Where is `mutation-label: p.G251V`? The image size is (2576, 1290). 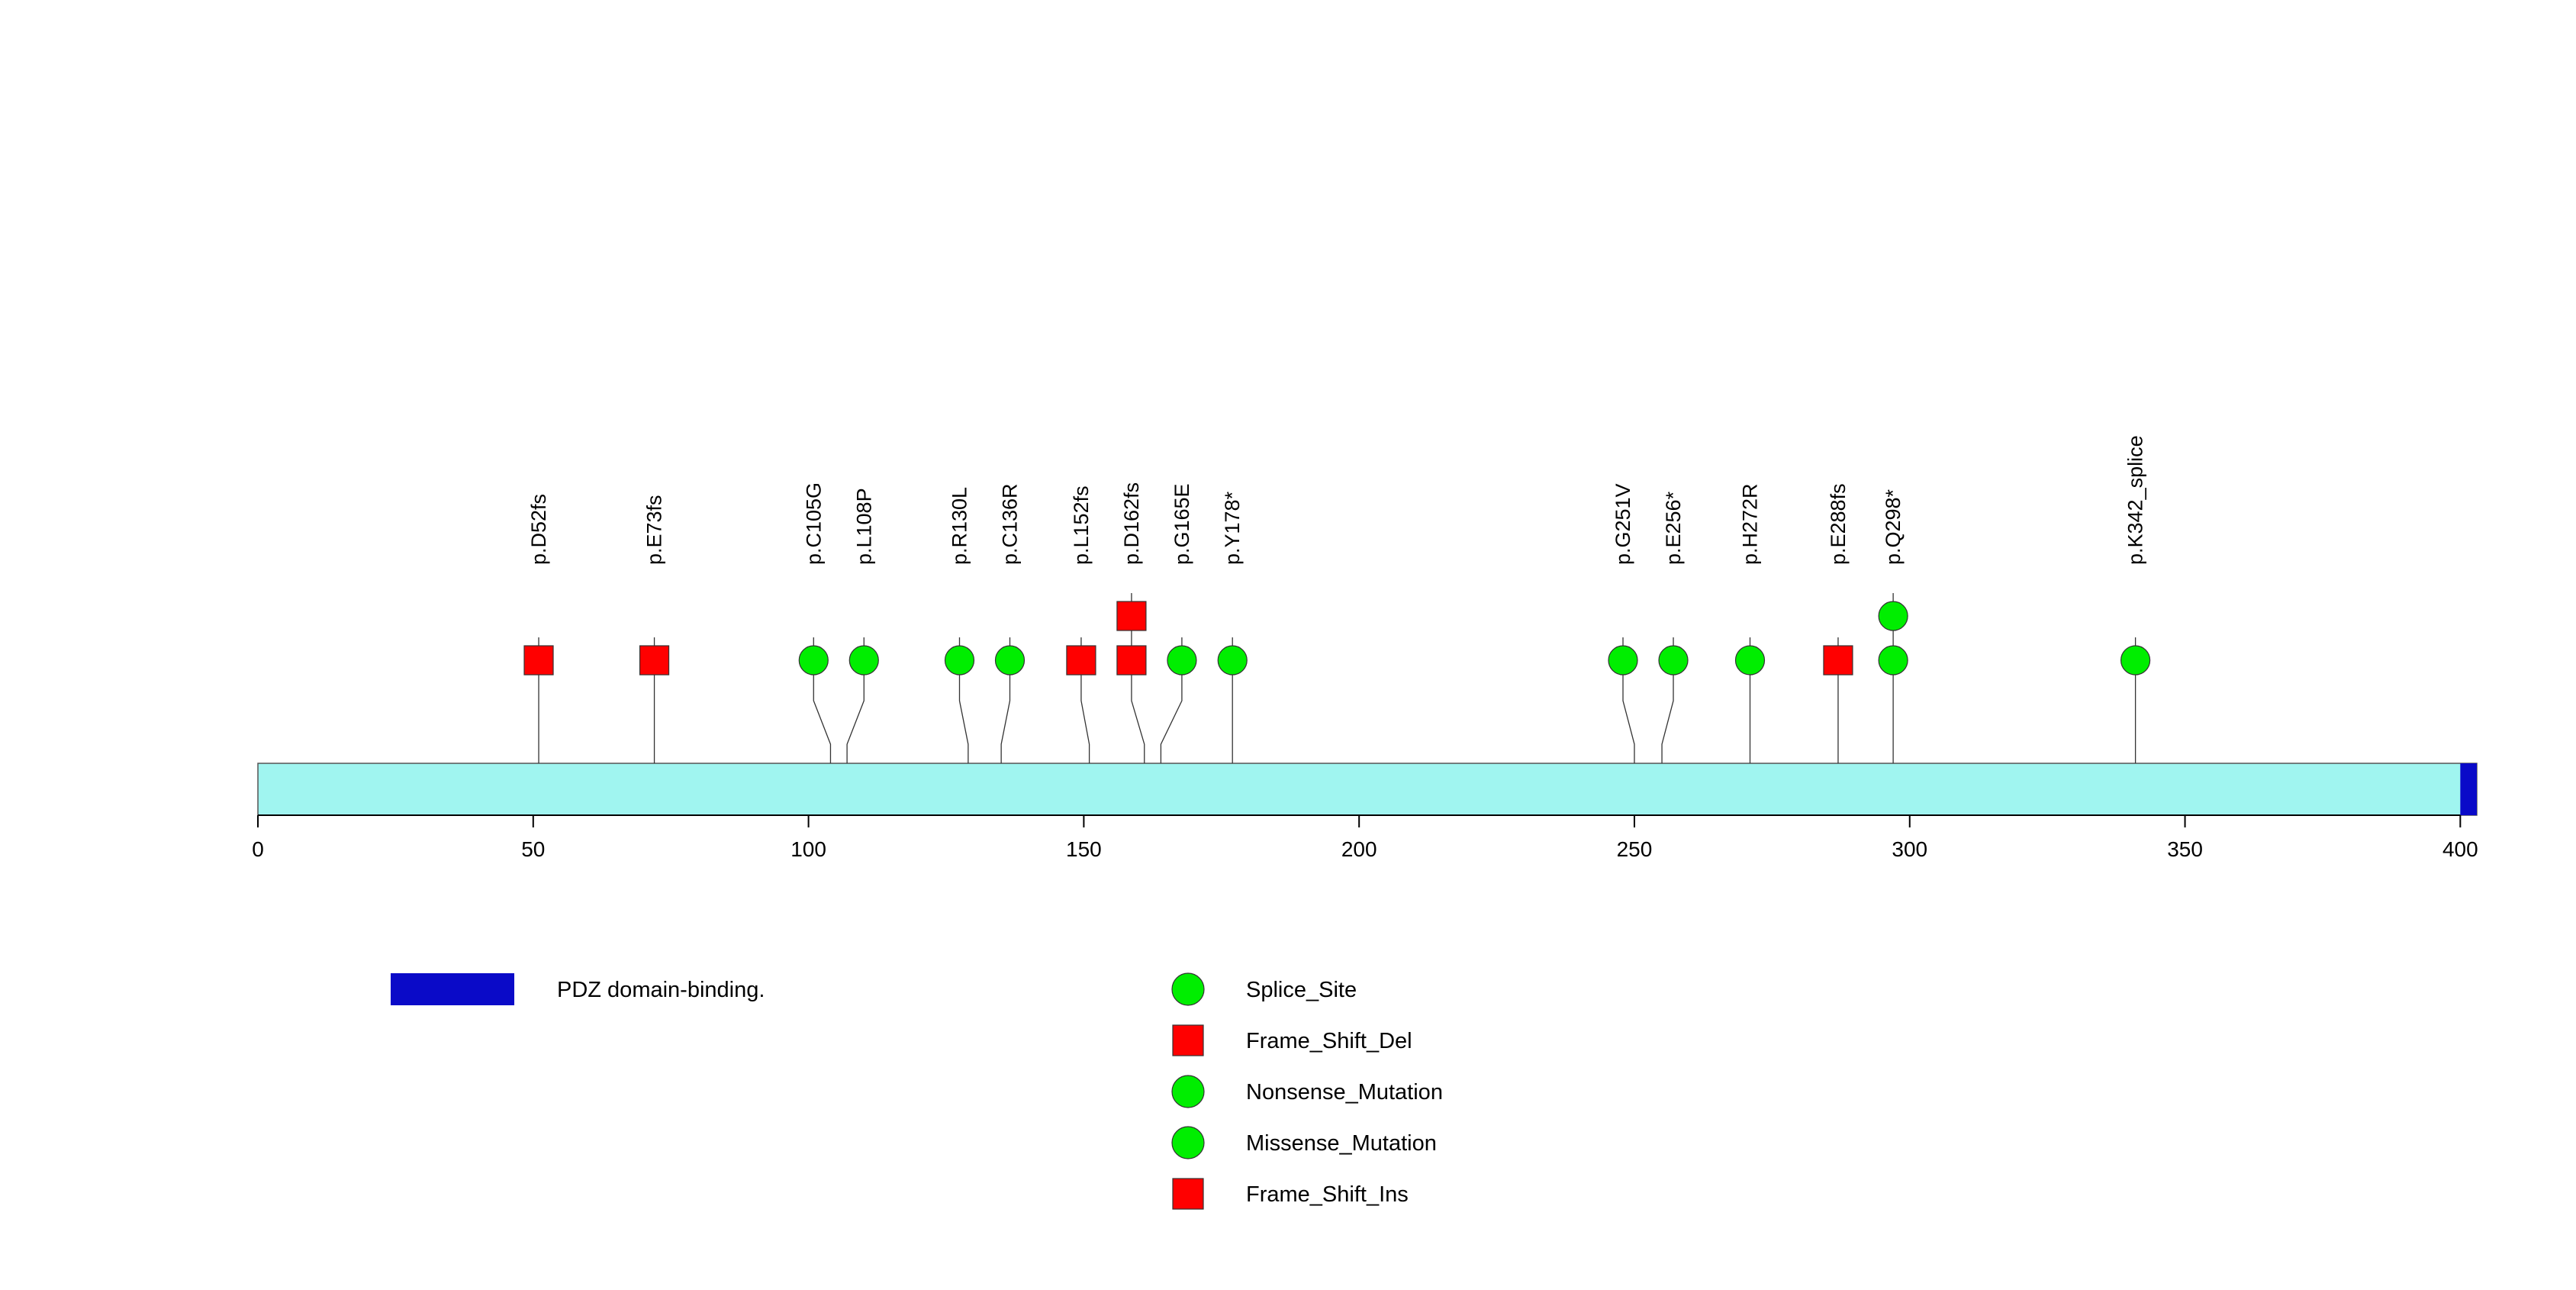
mutation-label: p.G251V is located at coordinates (1623, 524).